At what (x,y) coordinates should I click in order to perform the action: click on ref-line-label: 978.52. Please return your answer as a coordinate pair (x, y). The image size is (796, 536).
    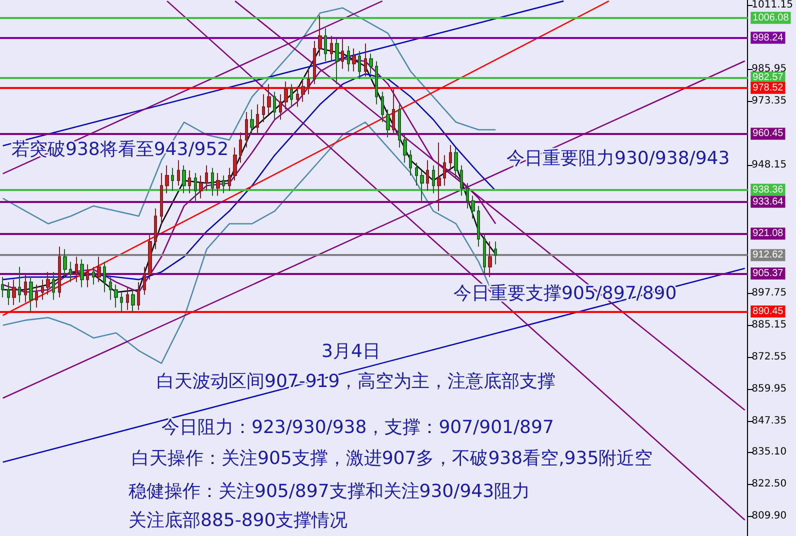
    Looking at the image, I should click on (768, 88).